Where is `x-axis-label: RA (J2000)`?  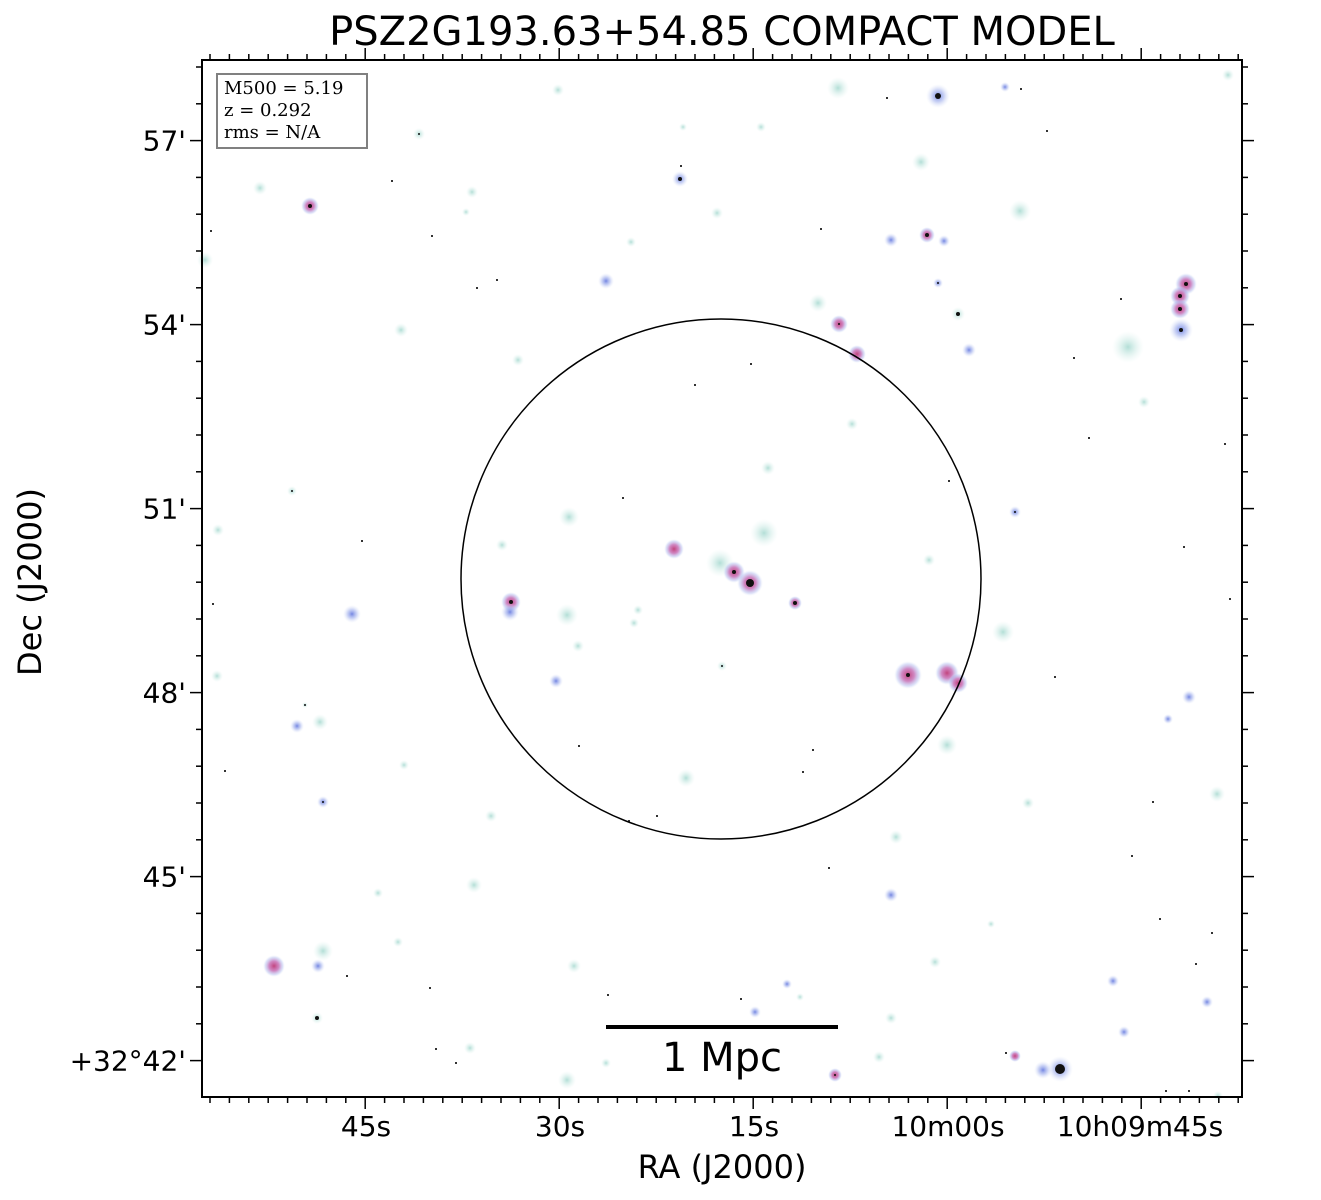 x-axis-label: RA (J2000) is located at coordinates (722, 1167).